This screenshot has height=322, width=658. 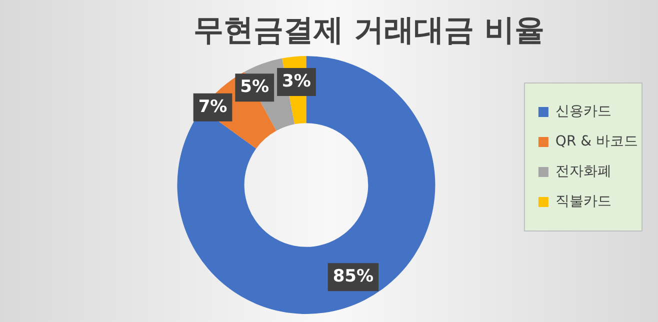 What do you see at coordinates (213, 106) in the screenshot?
I see `data-label: 7%` at bounding box center [213, 106].